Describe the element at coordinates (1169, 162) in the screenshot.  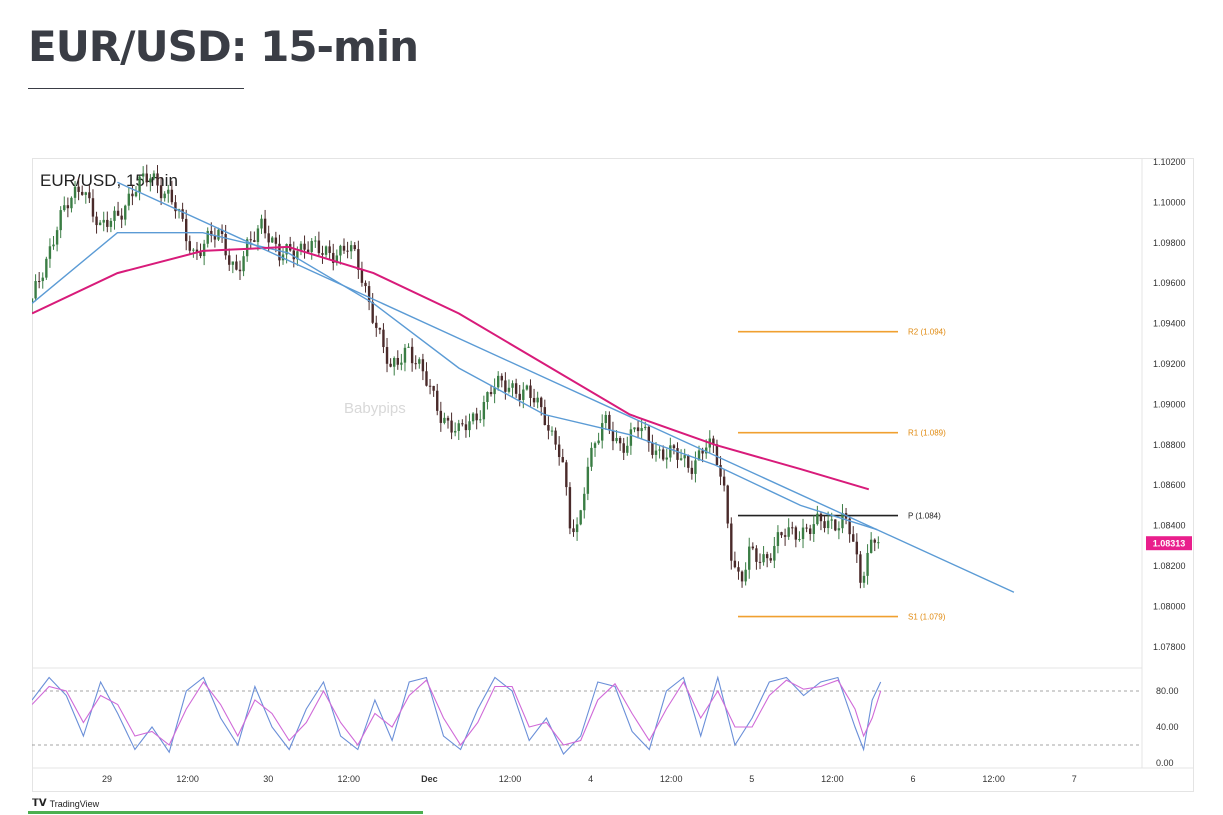
I see `price-tick-label: 1.10200` at that location.